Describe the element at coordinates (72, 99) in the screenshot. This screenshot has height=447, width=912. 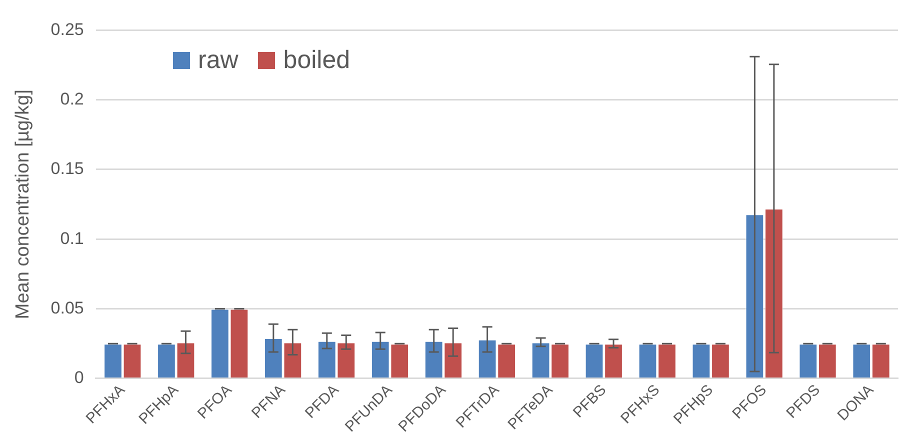
I see `y-tick-label: 0.2` at that location.